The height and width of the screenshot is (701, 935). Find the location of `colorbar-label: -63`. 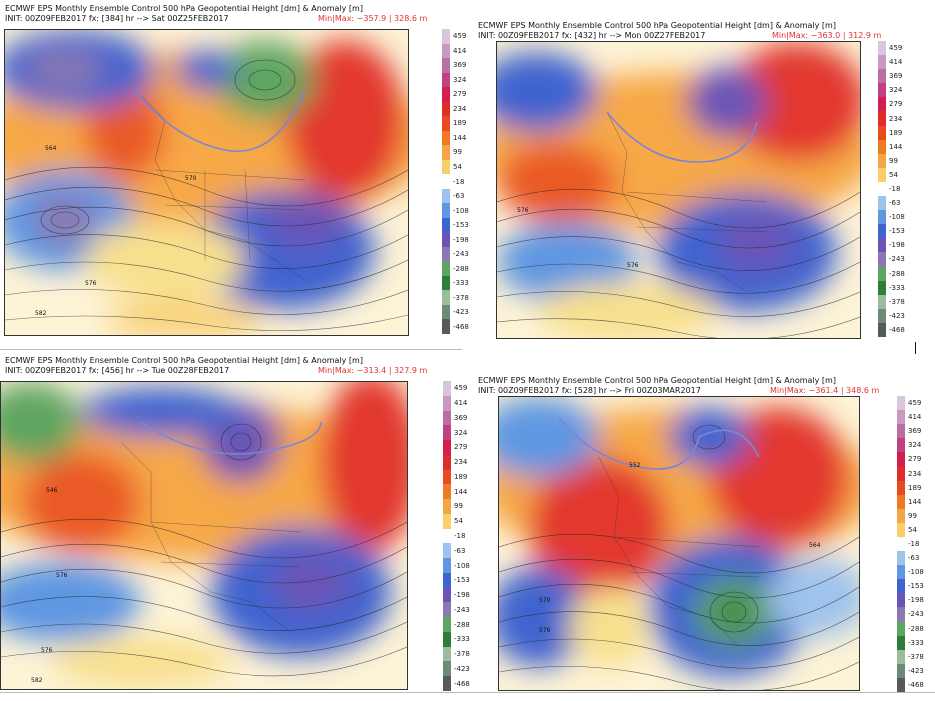

colorbar-label: -63 is located at coordinates (459, 196).